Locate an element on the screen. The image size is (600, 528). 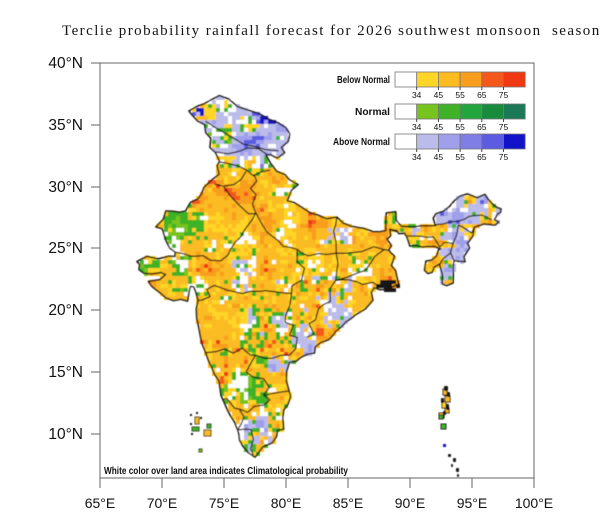
svg-text: 40°N is located at coordinates (65, 63).